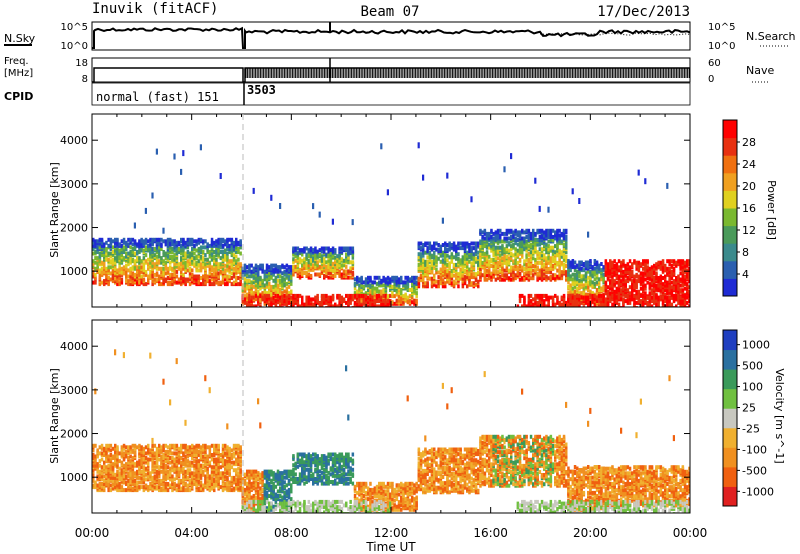 This screenshot has height=554, width=800. I want to click on nave-tick-top: 60, so click(714, 63).